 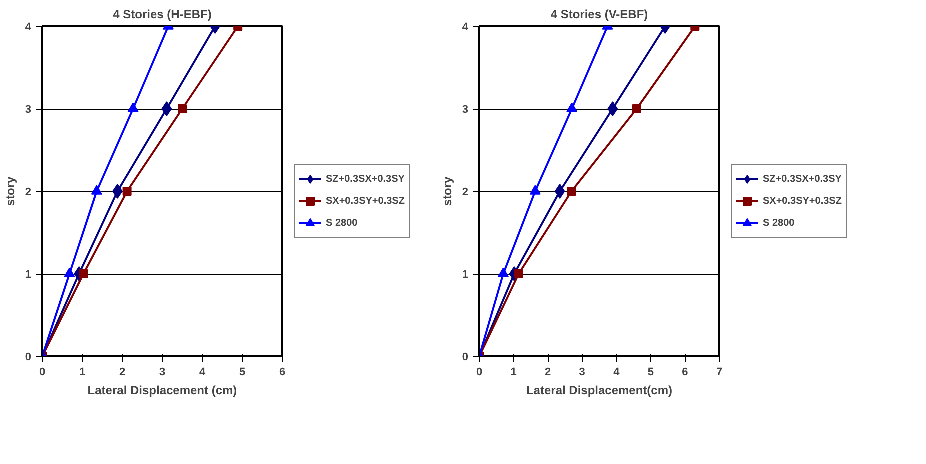 I want to click on chart-title: 4 Stories (V-EBF), so click(x=599, y=15).